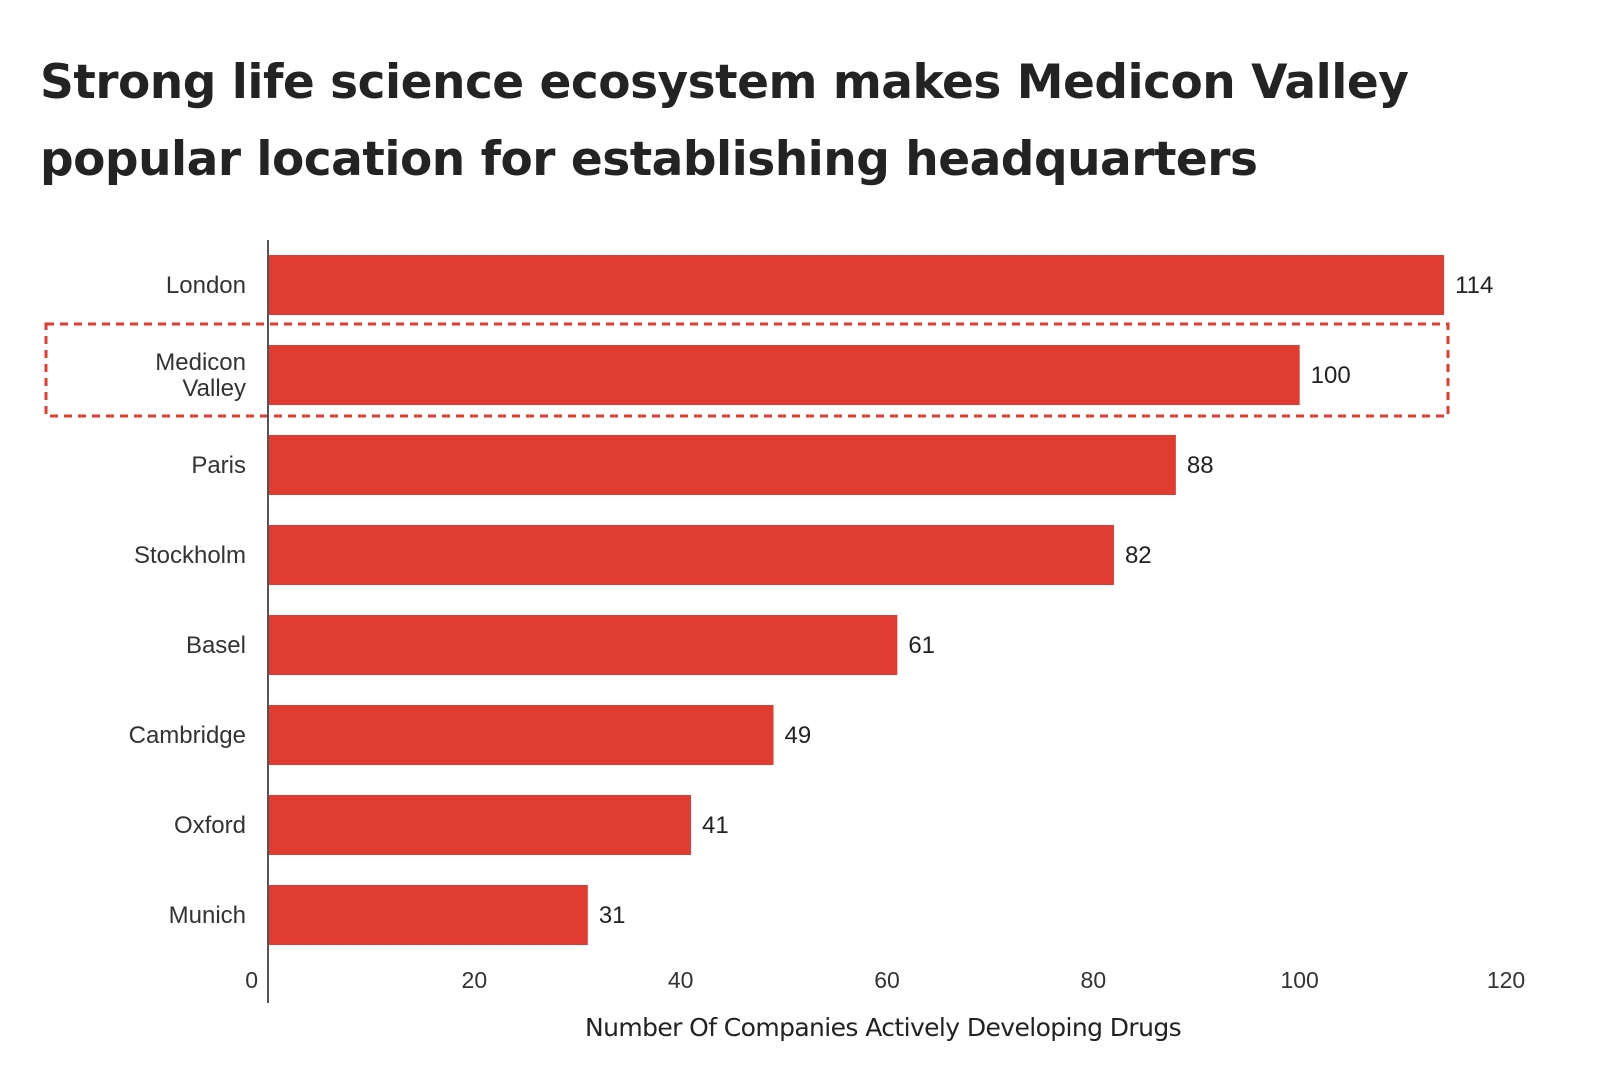  I want to click on x-ticks-group: 0 20 40 60 80 100 120, so click(885, 980).